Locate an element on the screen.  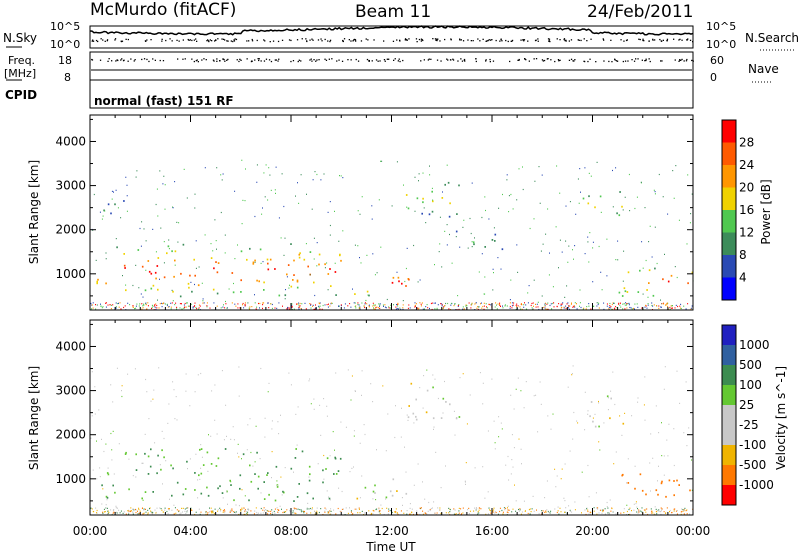
date-title: 24/Feb/2011 is located at coordinates (640, 12).